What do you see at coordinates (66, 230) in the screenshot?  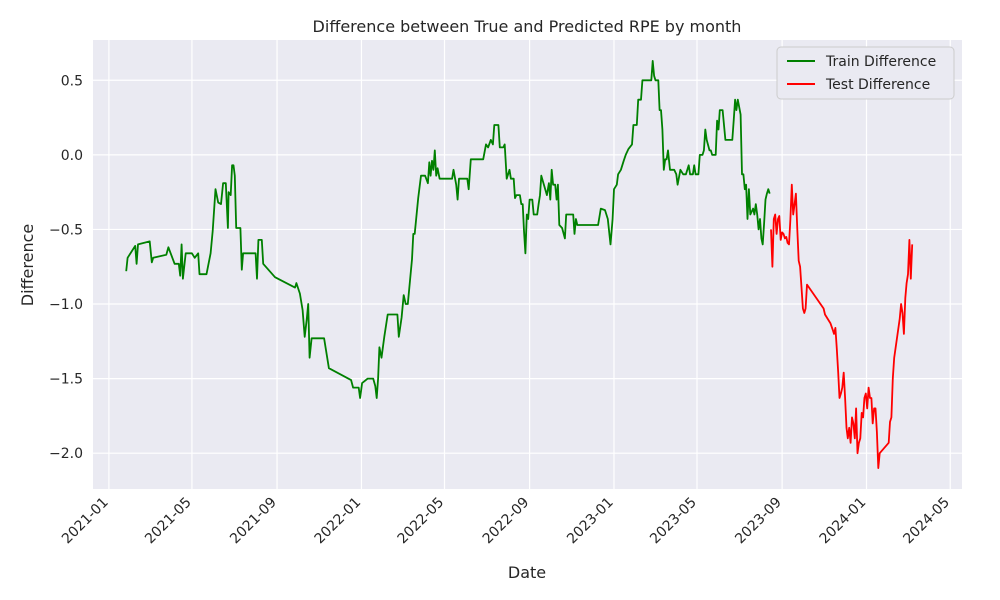 I see `y-tick-label: −0.5` at bounding box center [66, 230].